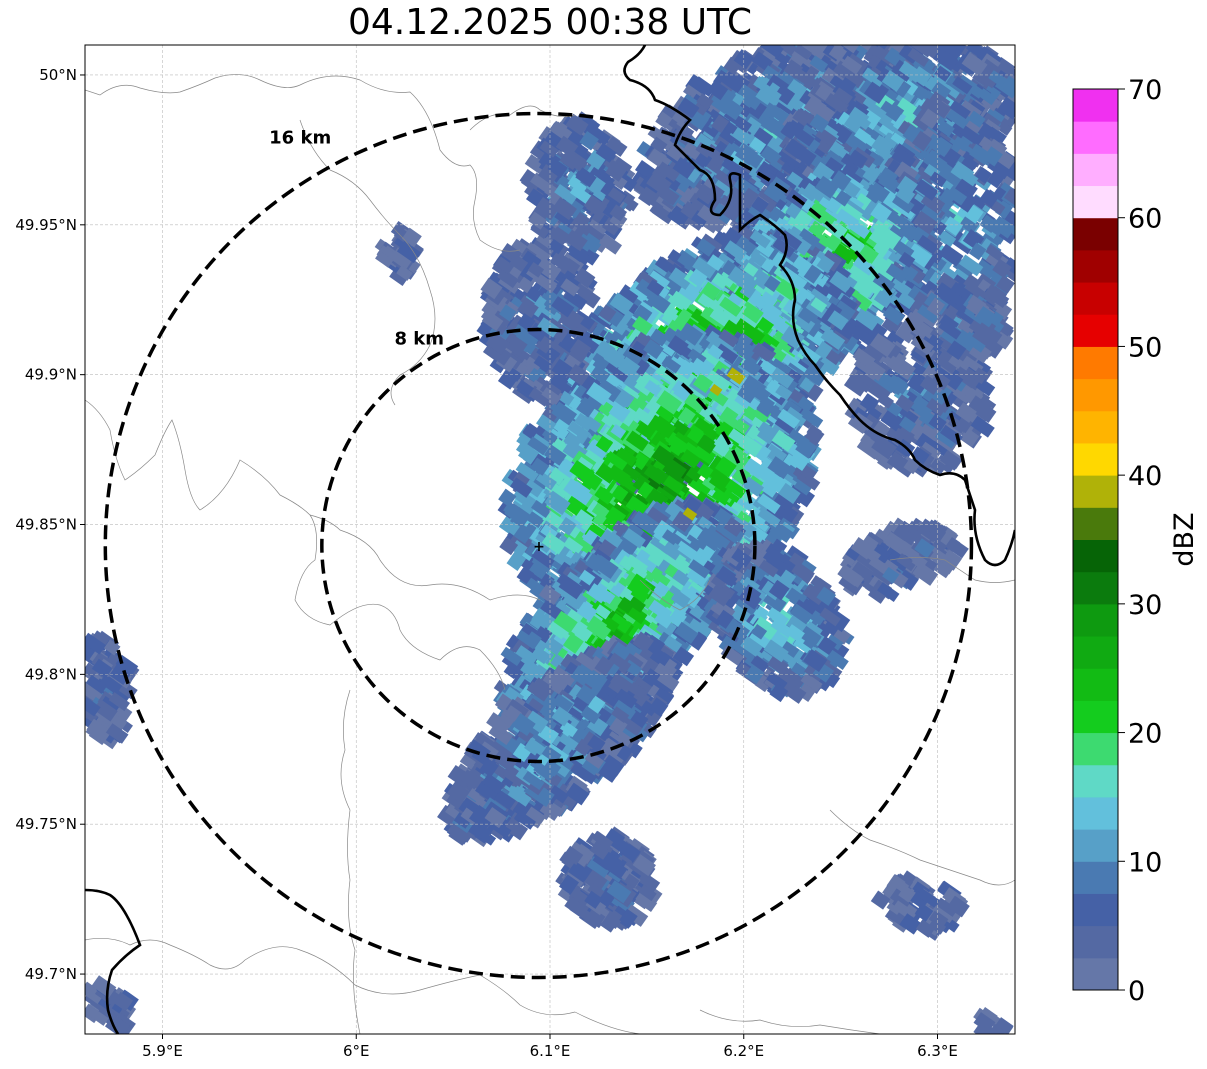  Describe the element at coordinates (550, 22) in the screenshot. I see `map-title: 04.12.2025 00:38 UTC` at that location.